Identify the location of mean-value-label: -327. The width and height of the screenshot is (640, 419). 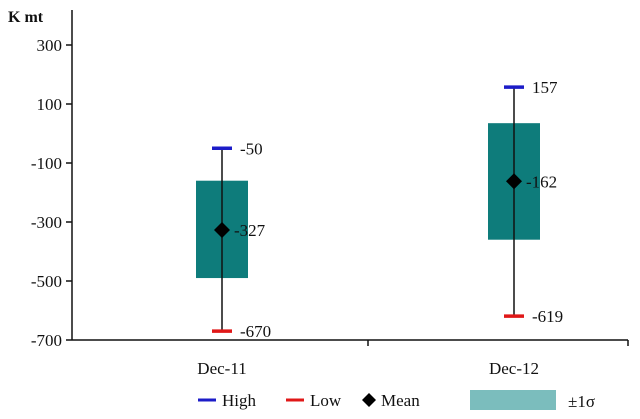
(250, 230).